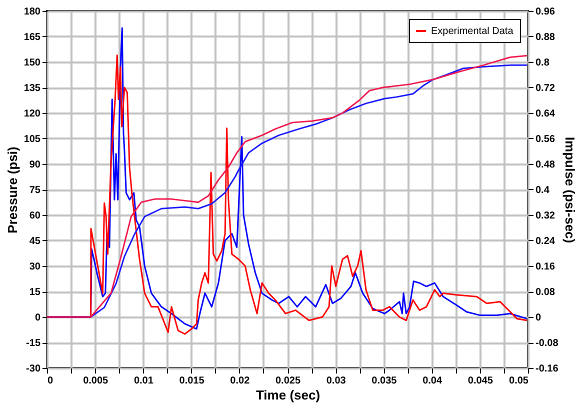 This screenshot has height=406, width=581. What do you see at coordinates (547, 369) in the screenshot?
I see `y2-tick-label: -0.16` at bounding box center [547, 369].